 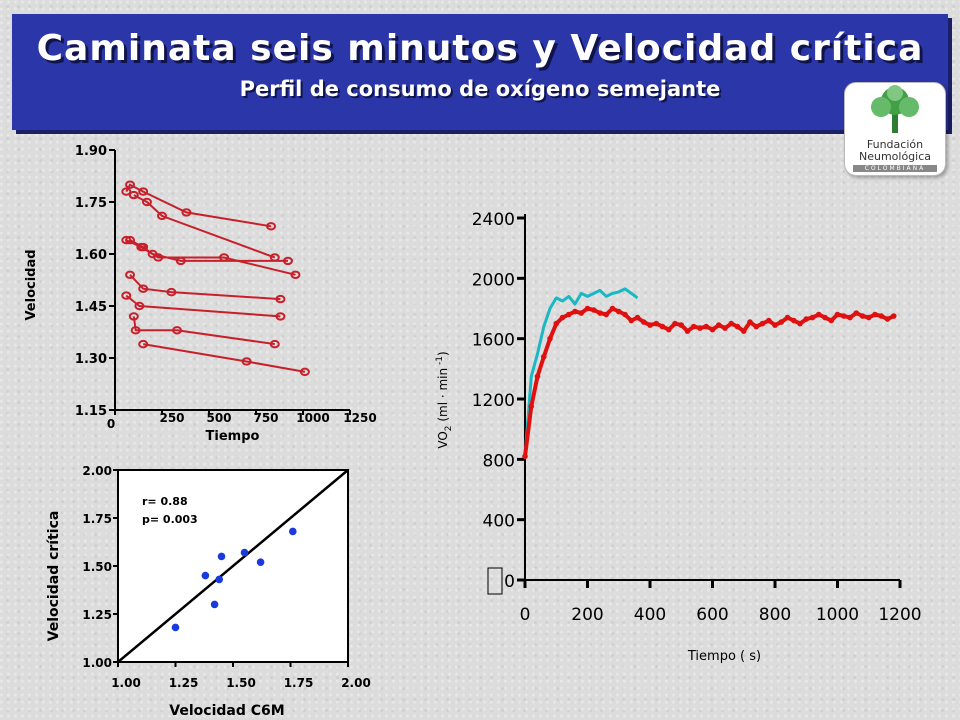 What do you see at coordinates (218, 418) in the screenshot?
I see `chart1-x-tick-label: 500` at bounding box center [218, 418].